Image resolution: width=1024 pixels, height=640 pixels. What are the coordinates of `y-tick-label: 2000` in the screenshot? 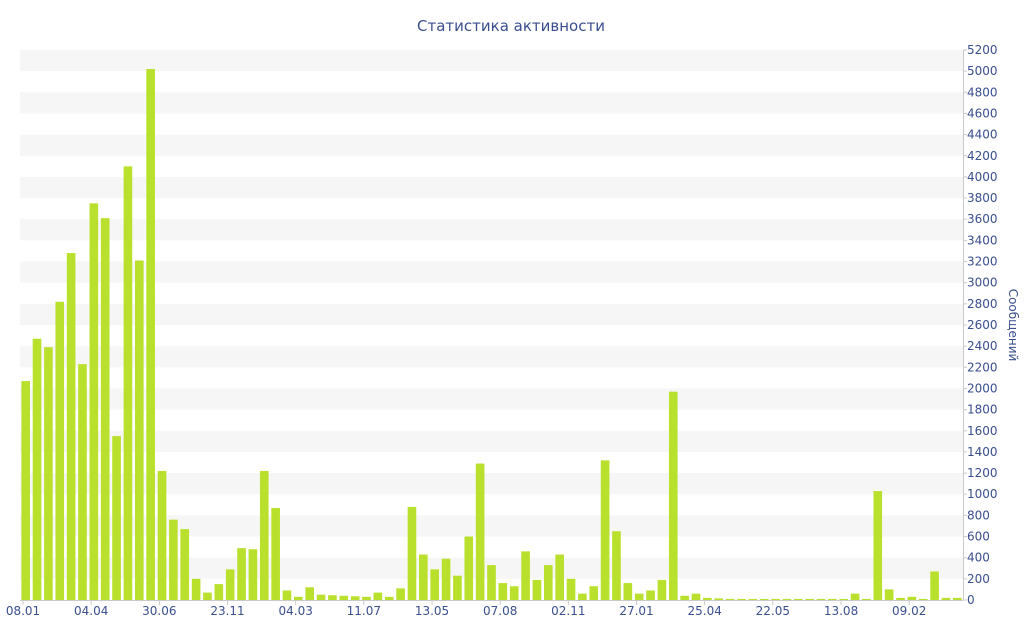 It's located at (982, 388).